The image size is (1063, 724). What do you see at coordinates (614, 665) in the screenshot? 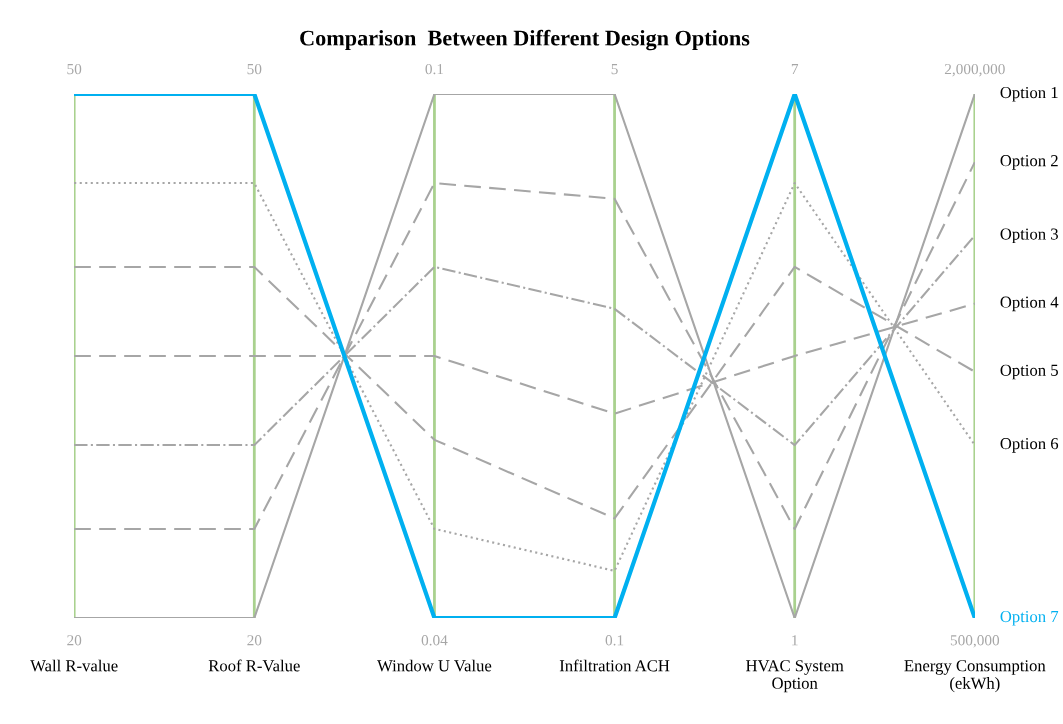
I see `x-tick-label: Infiltration ACH` at bounding box center [614, 665].